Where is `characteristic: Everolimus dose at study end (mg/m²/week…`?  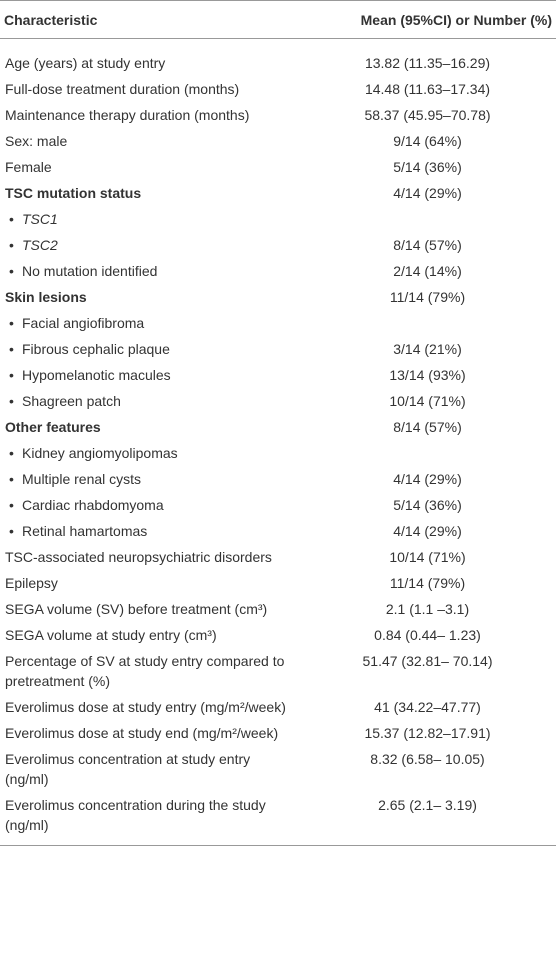
characteristic: Everolimus dose at study end (mg/m²/week… is located at coordinates (142, 733).